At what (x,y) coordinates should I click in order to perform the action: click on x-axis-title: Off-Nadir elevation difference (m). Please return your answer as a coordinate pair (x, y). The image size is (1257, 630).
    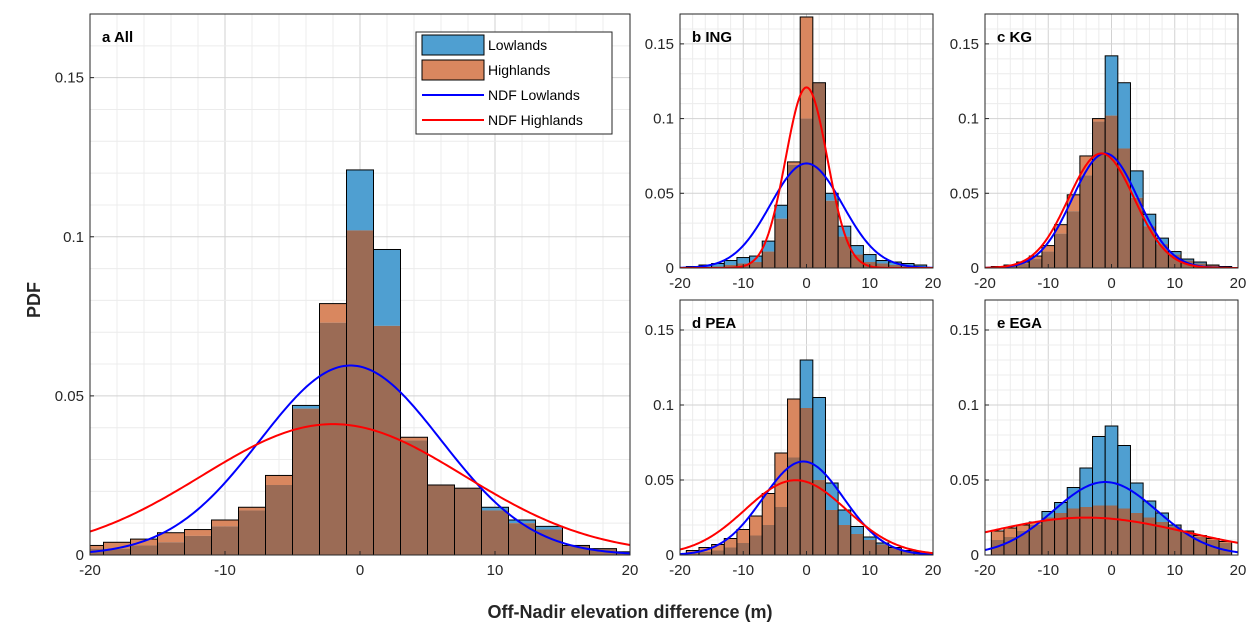
    Looking at the image, I should click on (629, 612).